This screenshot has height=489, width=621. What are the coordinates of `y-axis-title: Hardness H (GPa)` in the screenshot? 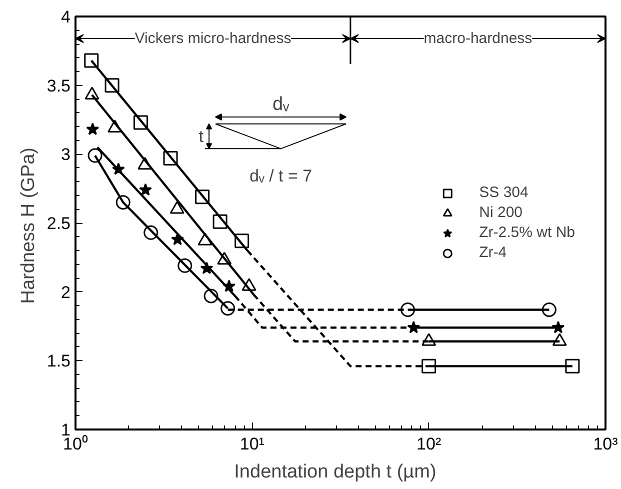 It's located at (28, 225).